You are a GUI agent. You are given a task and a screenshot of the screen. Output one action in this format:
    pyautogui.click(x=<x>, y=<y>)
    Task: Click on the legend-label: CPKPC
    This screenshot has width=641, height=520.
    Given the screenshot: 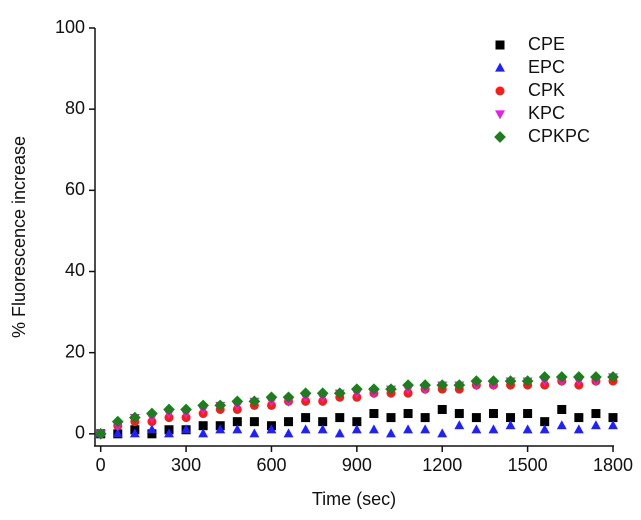 What is the action you would take?
    pyautogui.click(x=559, y=136)
    